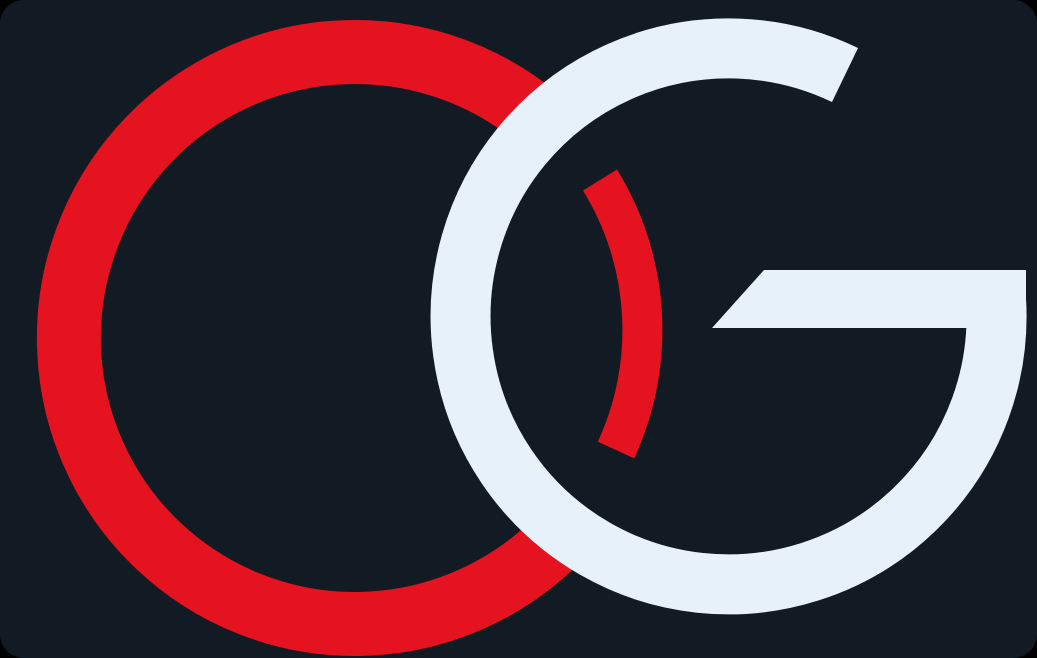 The height and width of the screenshot is (658, 1037). What do you see at coordinates (869, 299) in the screenshot?
I see `letter-g-crossbar` at bounding box center [869, 299].